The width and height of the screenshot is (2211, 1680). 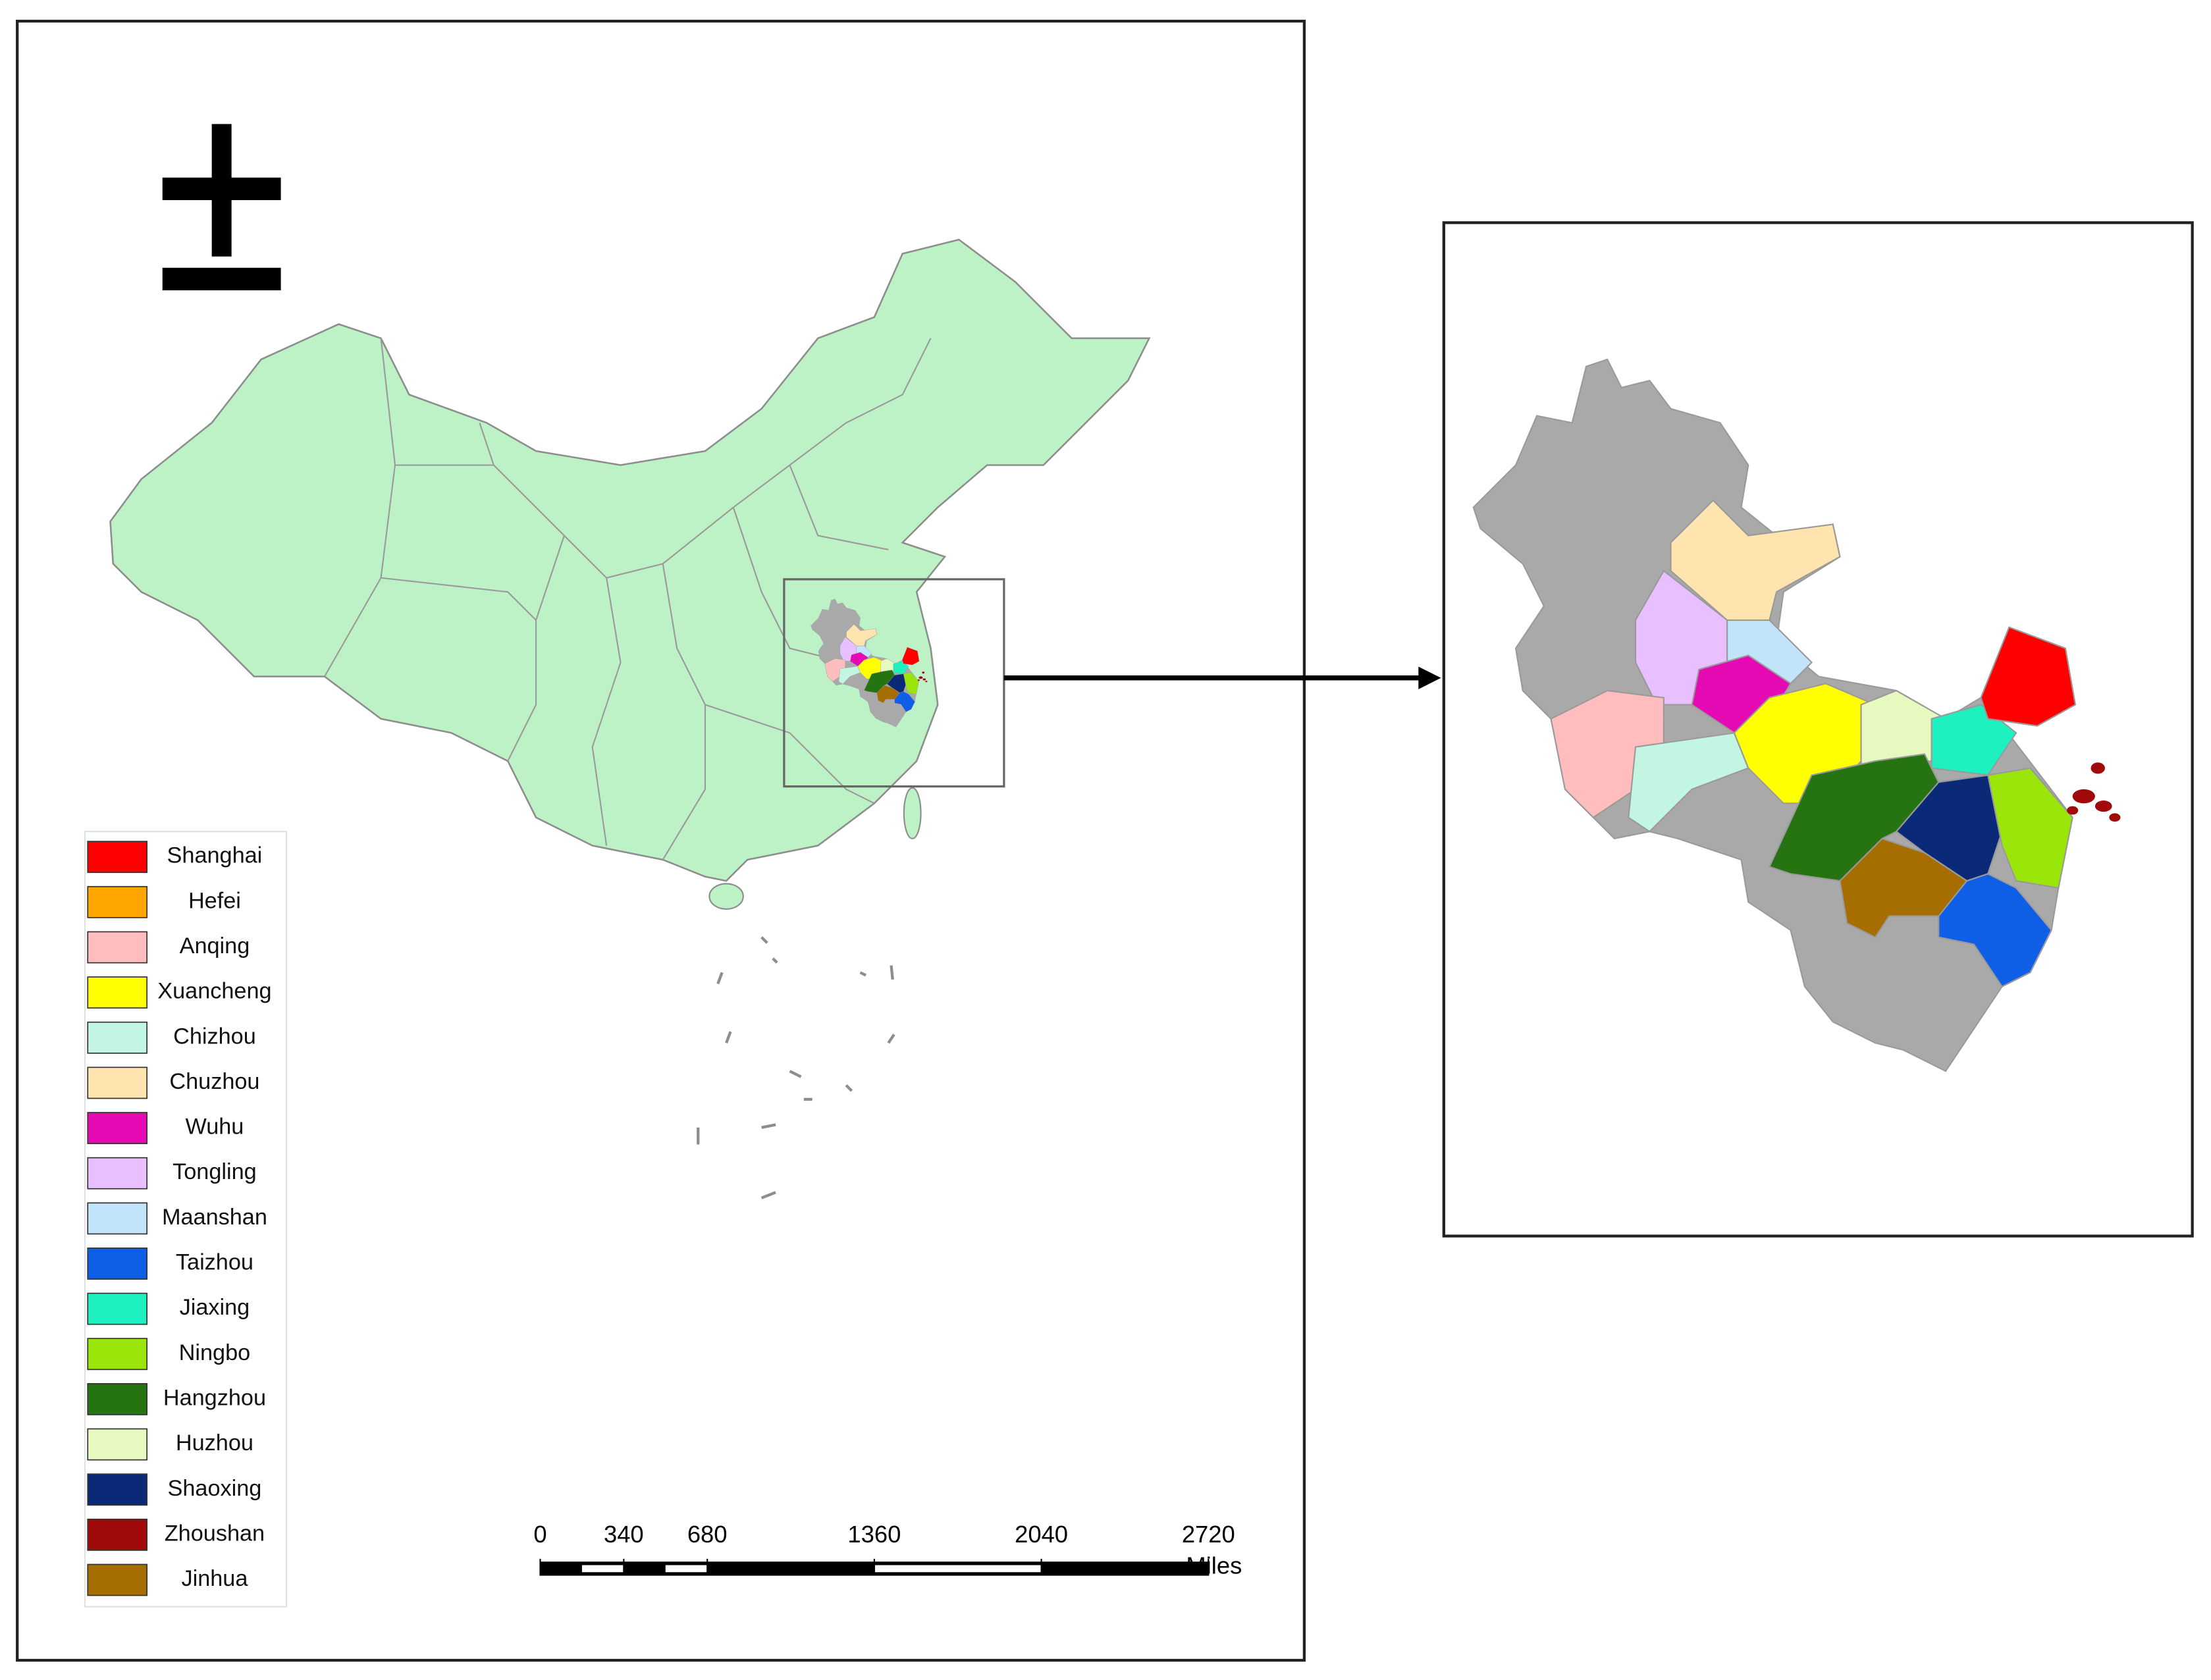 What do you see at coordinates (215, 1488) in the screenshot?
I see `legend-label: Shaoxing` at bounding box center [215, 1488].